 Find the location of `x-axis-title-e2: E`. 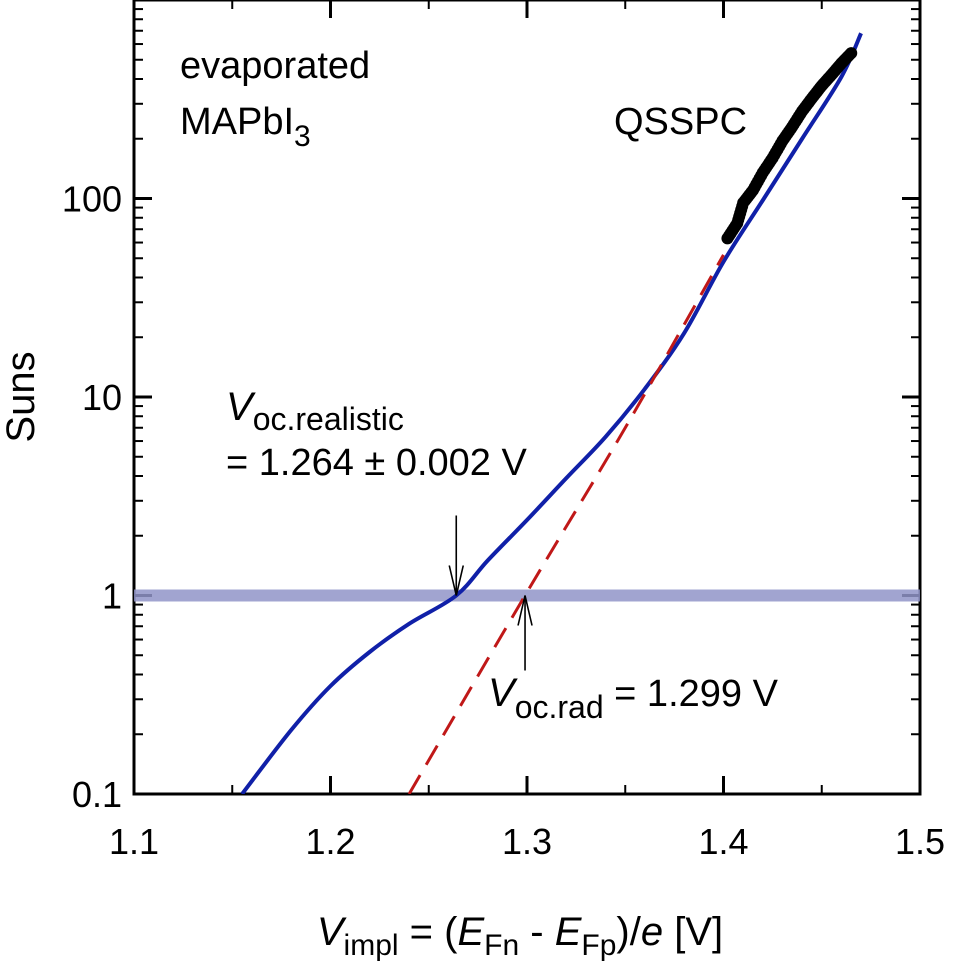

x-axis-title-e2: E is located at coordinates (569, 932).